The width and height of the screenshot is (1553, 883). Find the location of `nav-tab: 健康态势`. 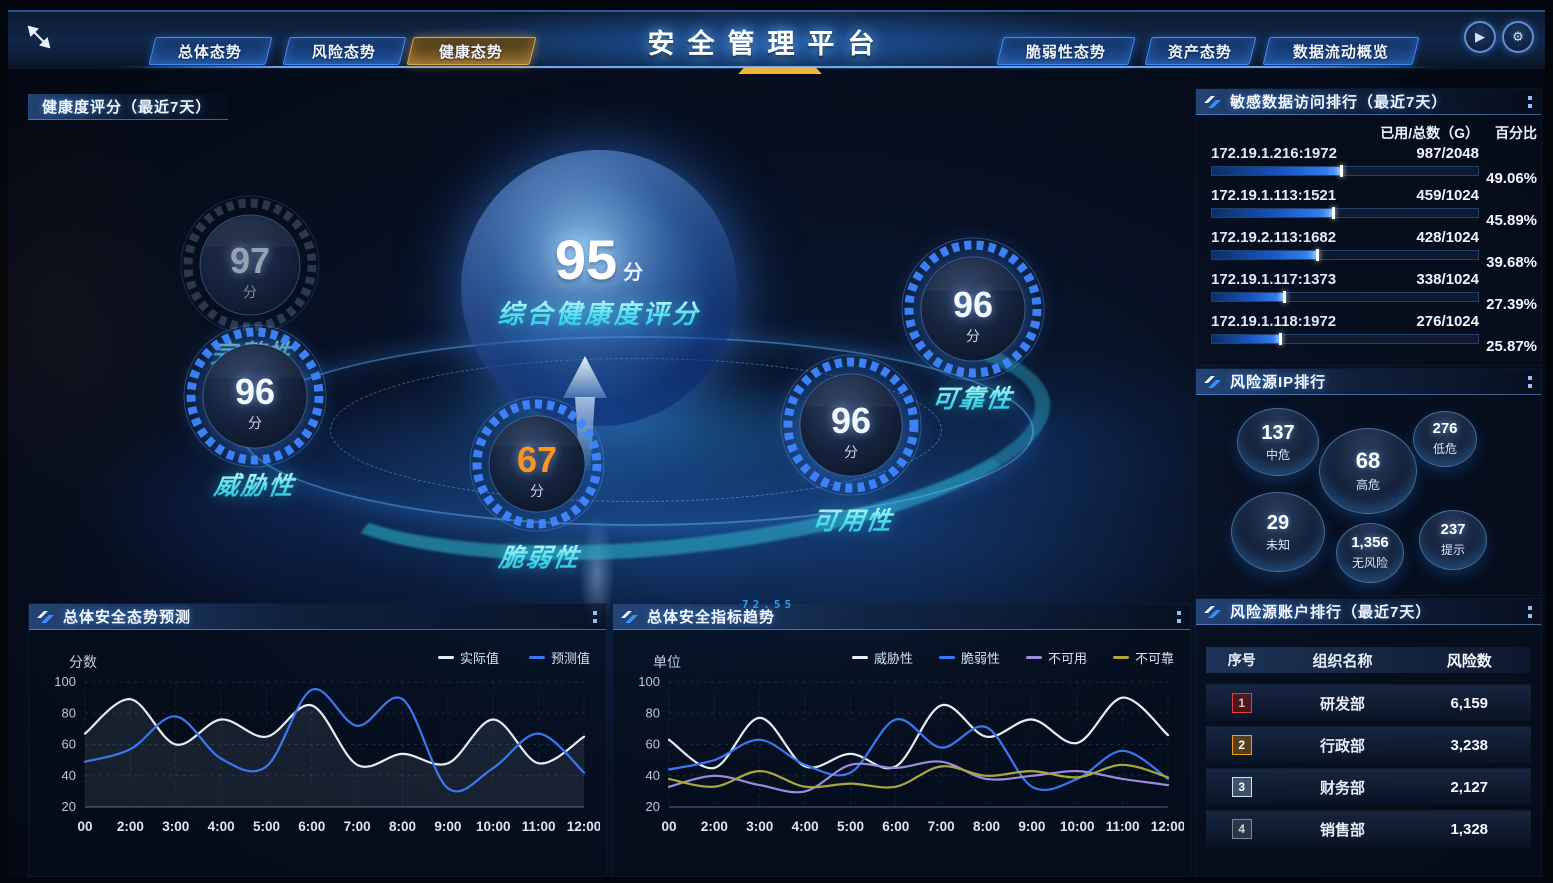

nav-tab: 健康态势 is located at coordinates (471, 51).